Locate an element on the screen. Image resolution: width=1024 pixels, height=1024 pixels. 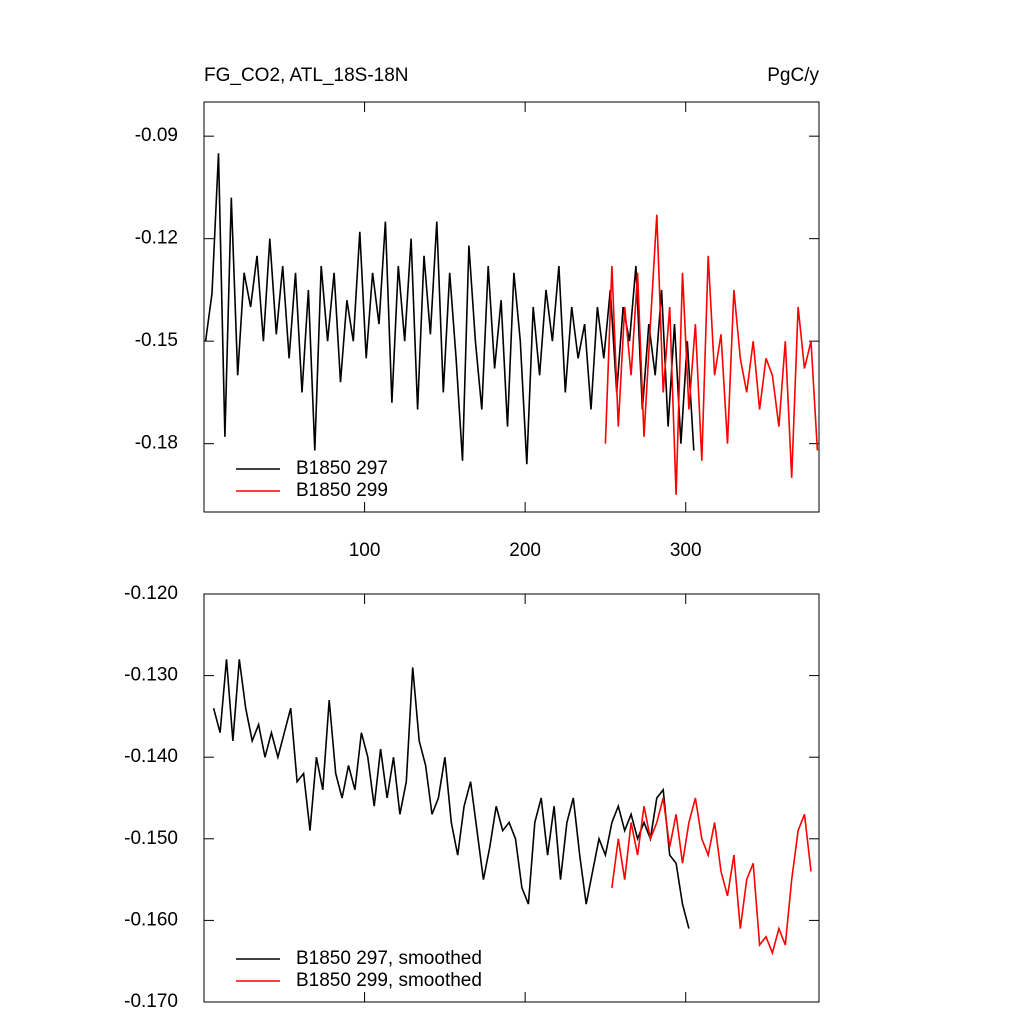
y-tick-label: -0.130 is located at coordinates (151, 675).